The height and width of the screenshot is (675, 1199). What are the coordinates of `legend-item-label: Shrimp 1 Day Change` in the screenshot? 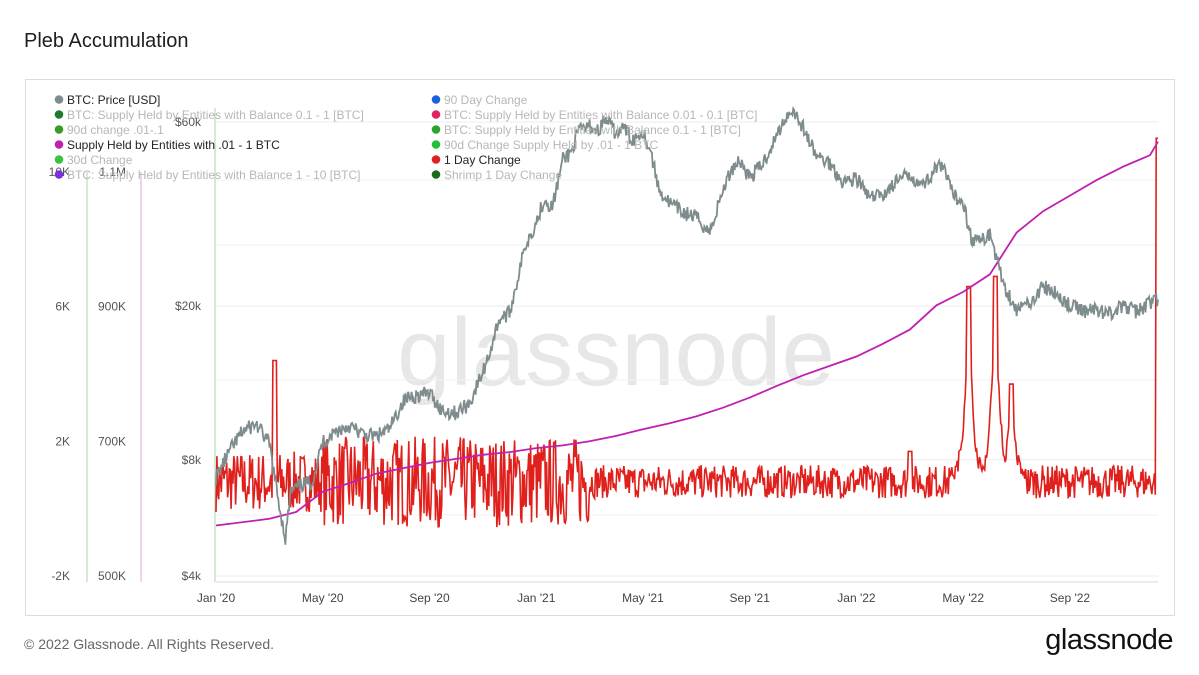 It's located at (503, 175).